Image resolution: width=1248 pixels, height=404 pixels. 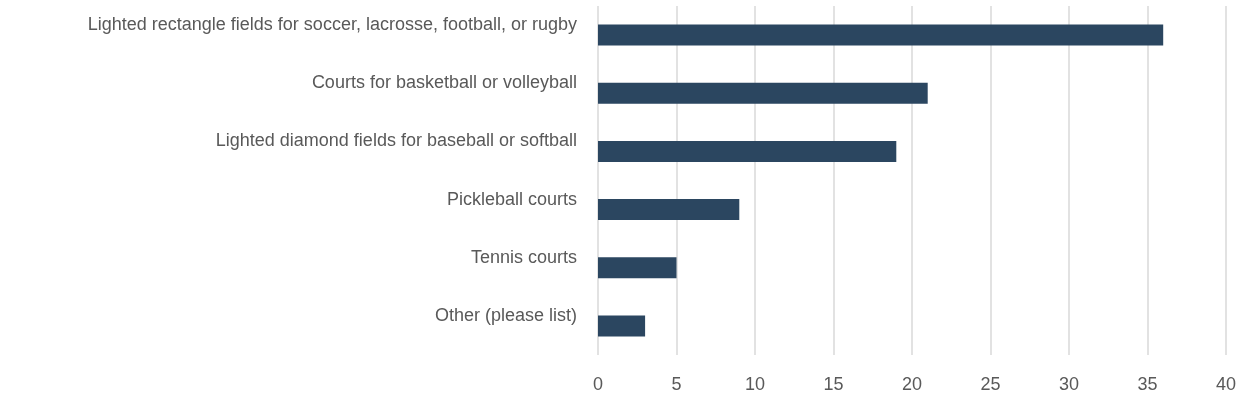 What do you see at coordinates (755, 384) in the screenshot?
I see `x-tick-label: 10` at bounding box center [755, 384].